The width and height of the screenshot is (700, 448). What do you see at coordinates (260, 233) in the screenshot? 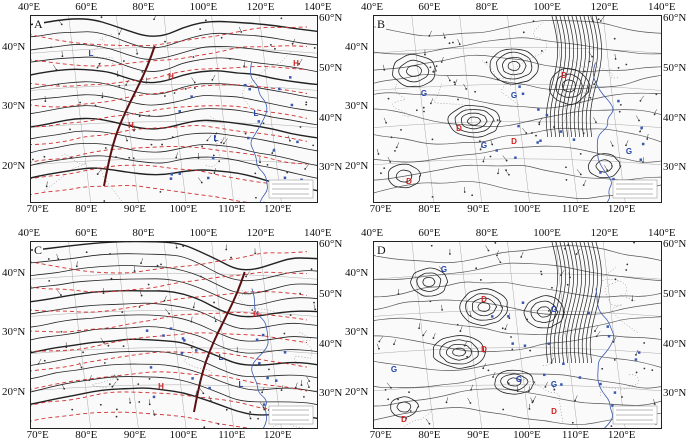
I see `top-axis-label: 120°E` at bounding box center [260, 233].